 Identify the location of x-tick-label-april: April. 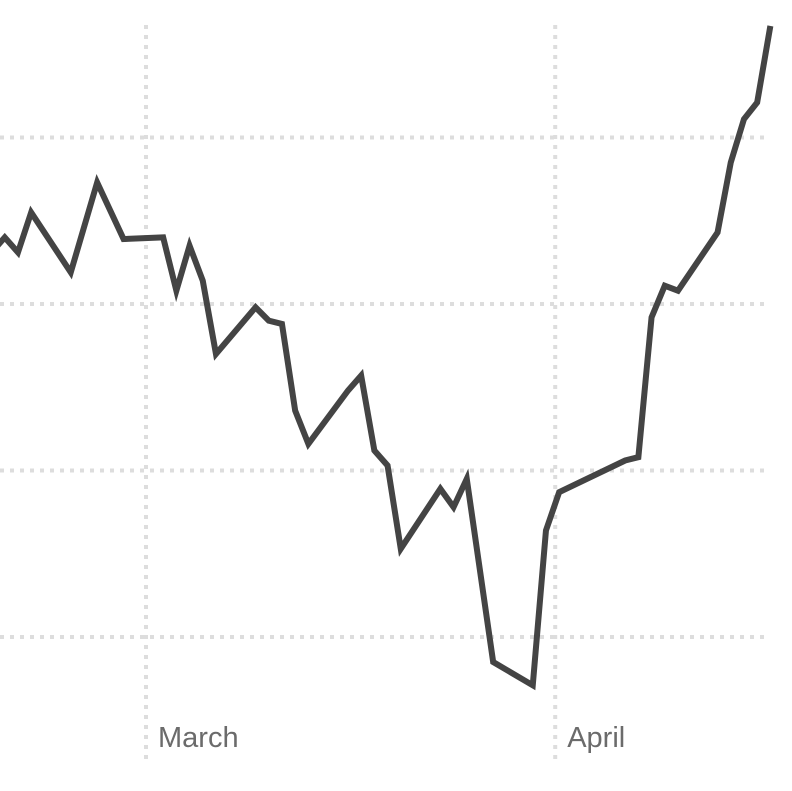
(596, 738).